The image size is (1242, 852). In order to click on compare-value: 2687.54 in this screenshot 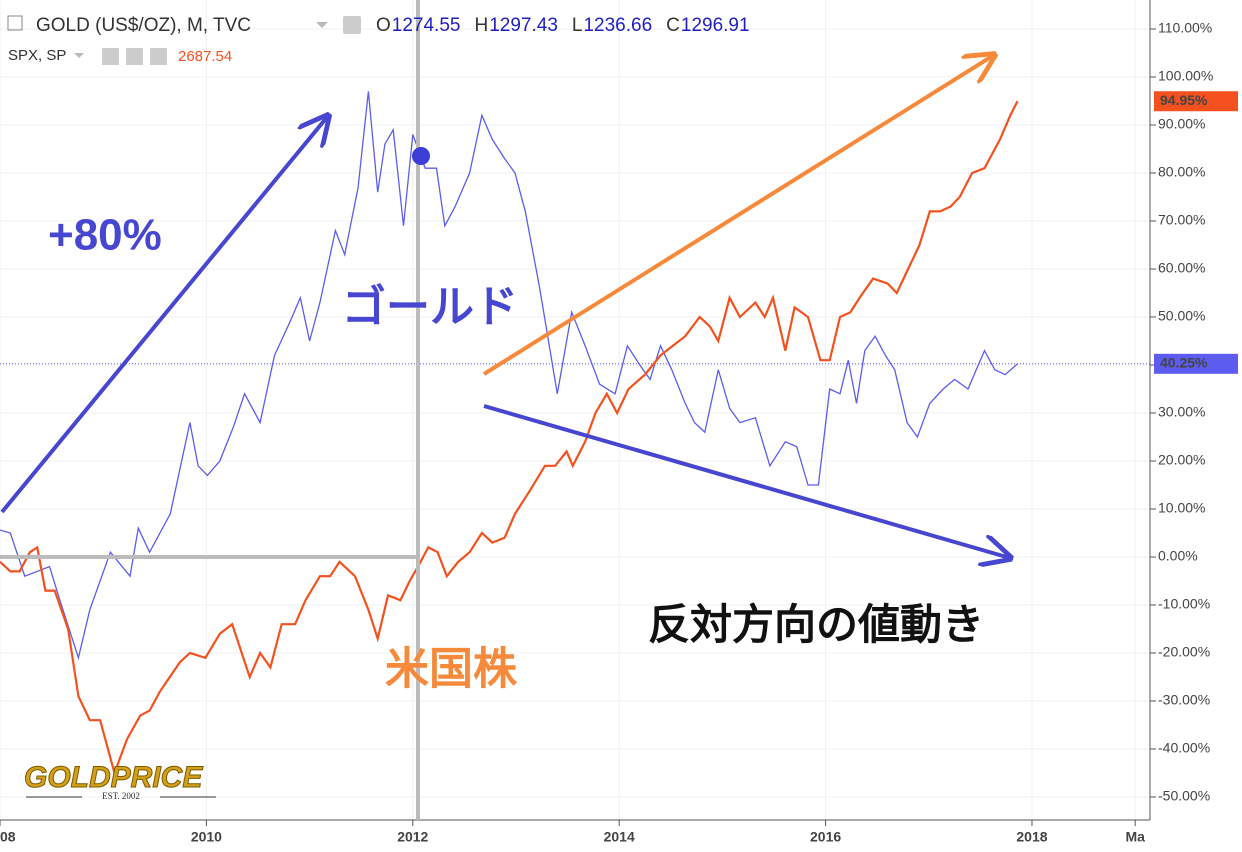, I will do `click(205, 56)`.